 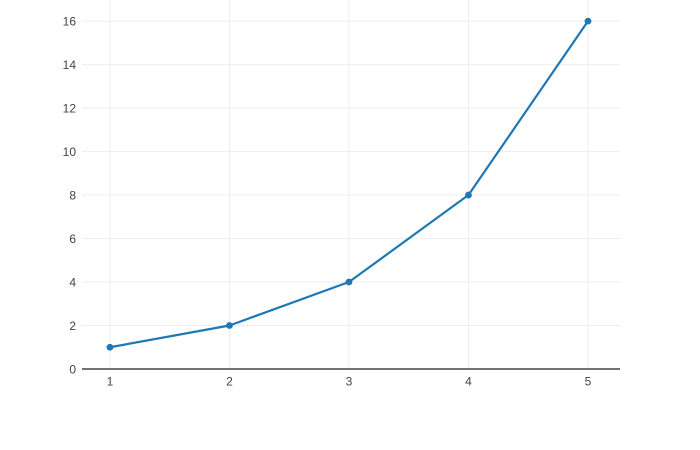 What do you see at coordinates (72, 370) in the screenshot?
I see `y-tick-label: 0` at bounding box center [72, 370].